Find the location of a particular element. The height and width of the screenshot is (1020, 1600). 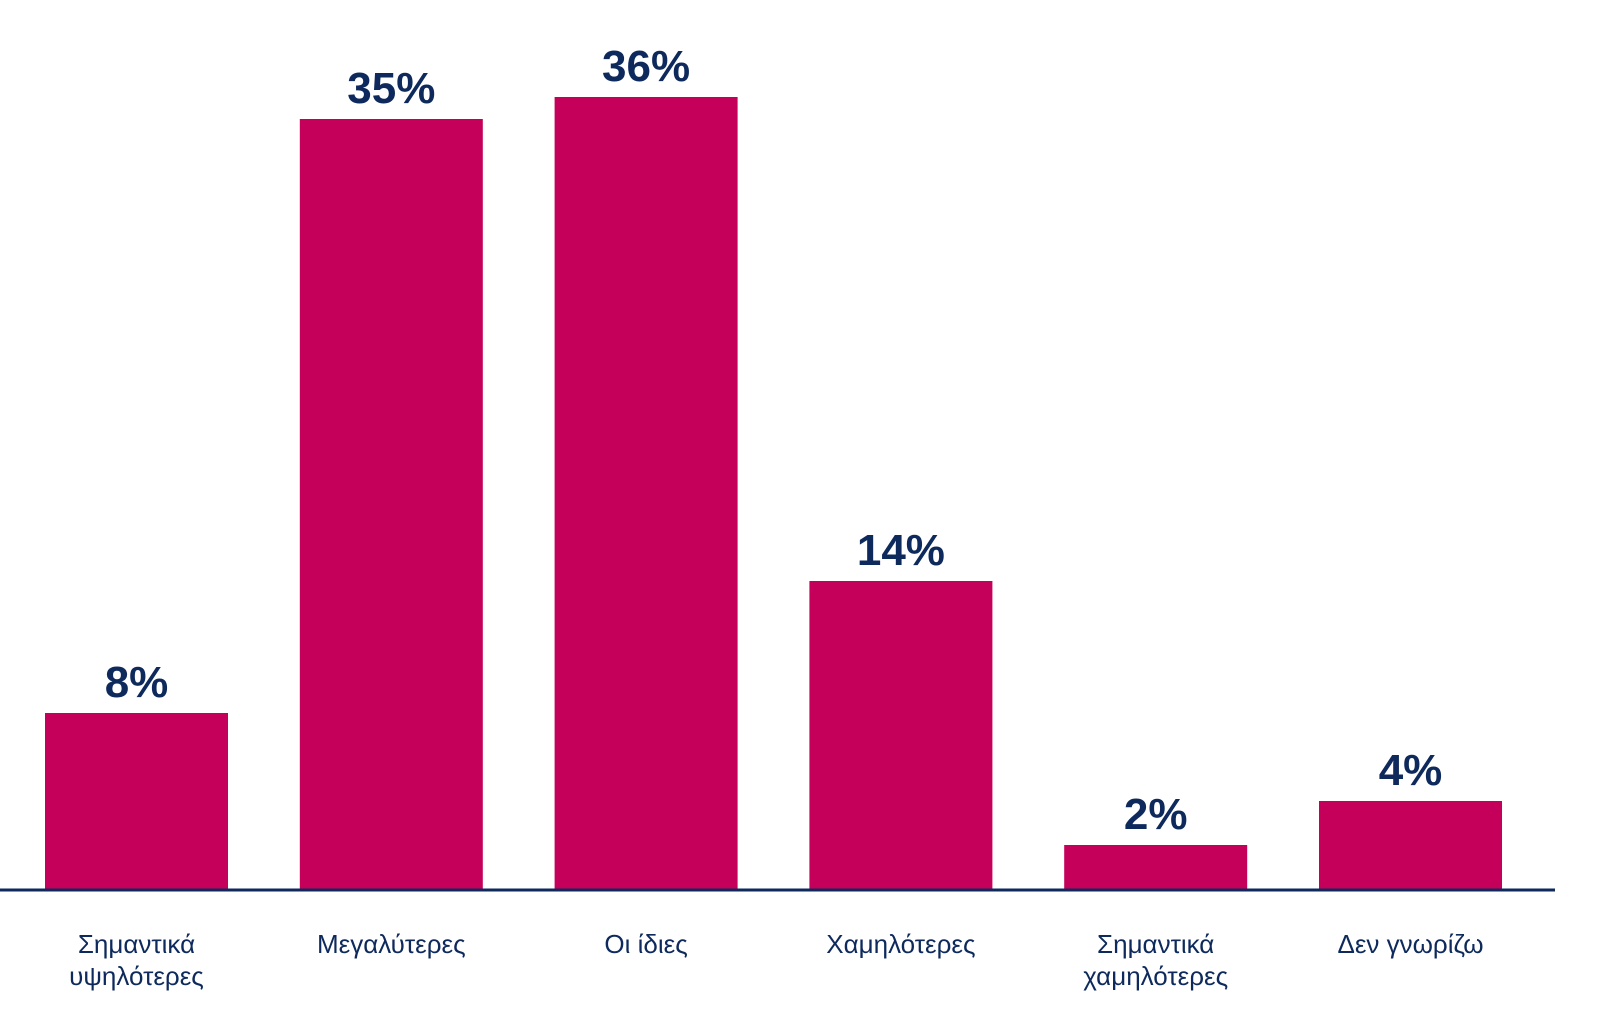

value-label-4: 2% is located at coordinates (1156, 814).